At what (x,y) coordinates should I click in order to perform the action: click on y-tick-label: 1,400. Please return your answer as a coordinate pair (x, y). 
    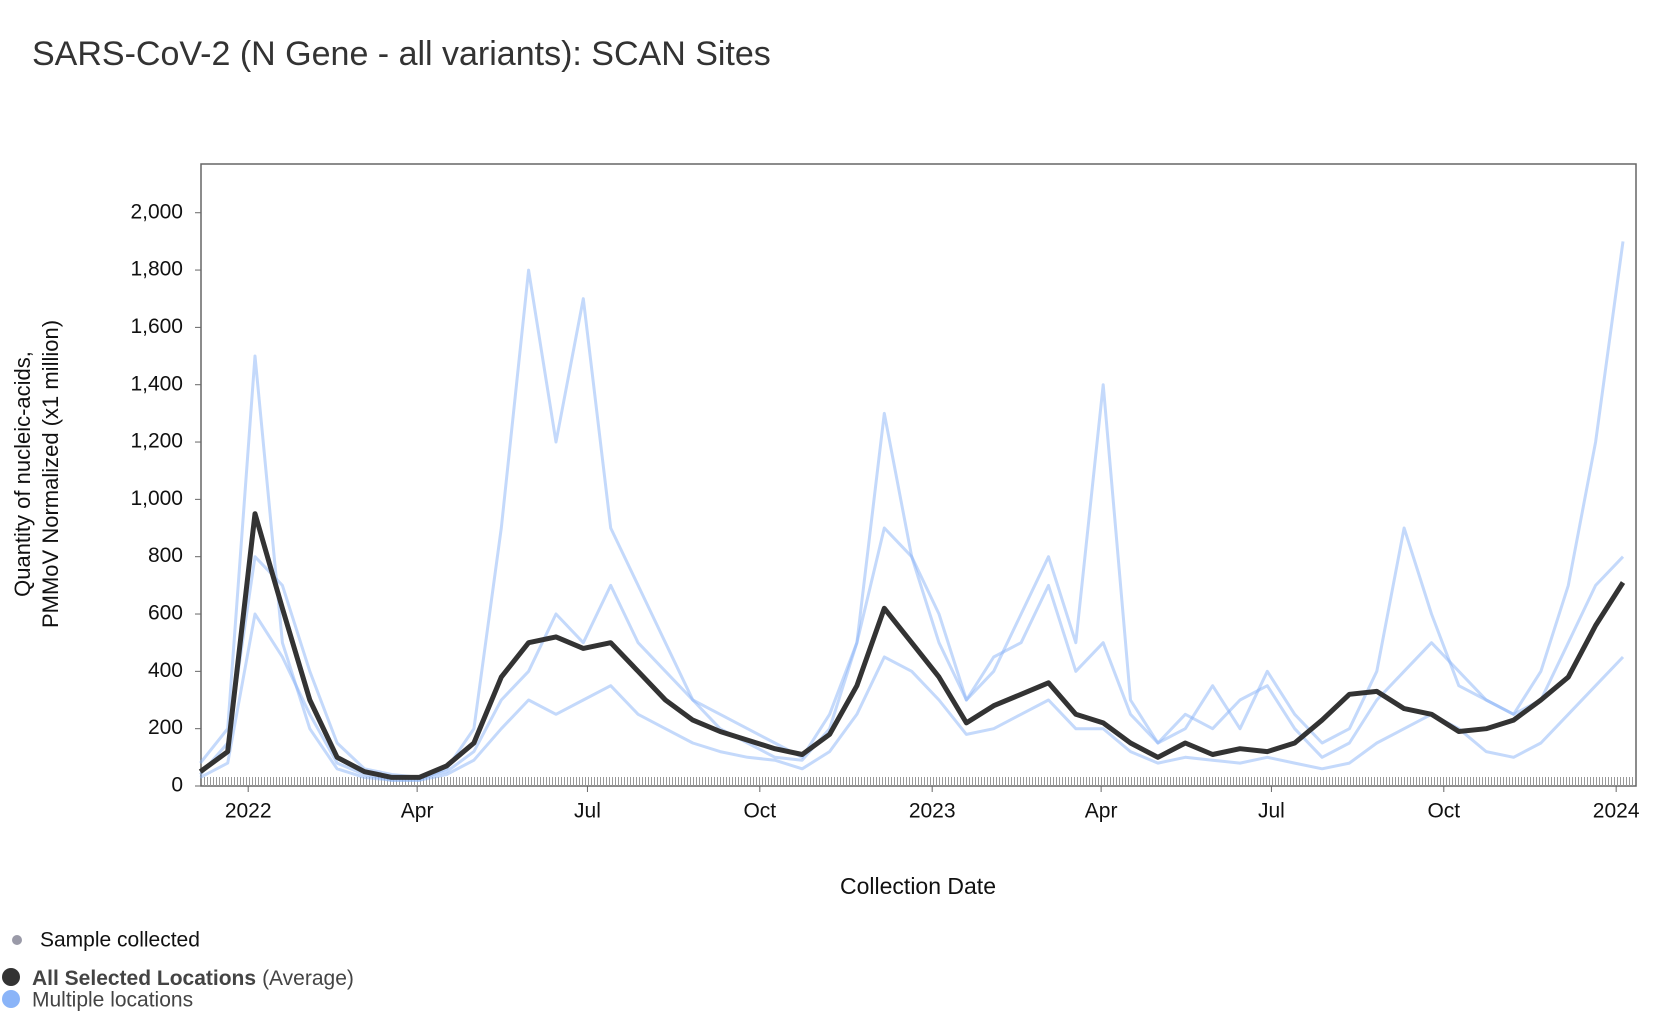
    Looking at the image, I should click on (156, 383).